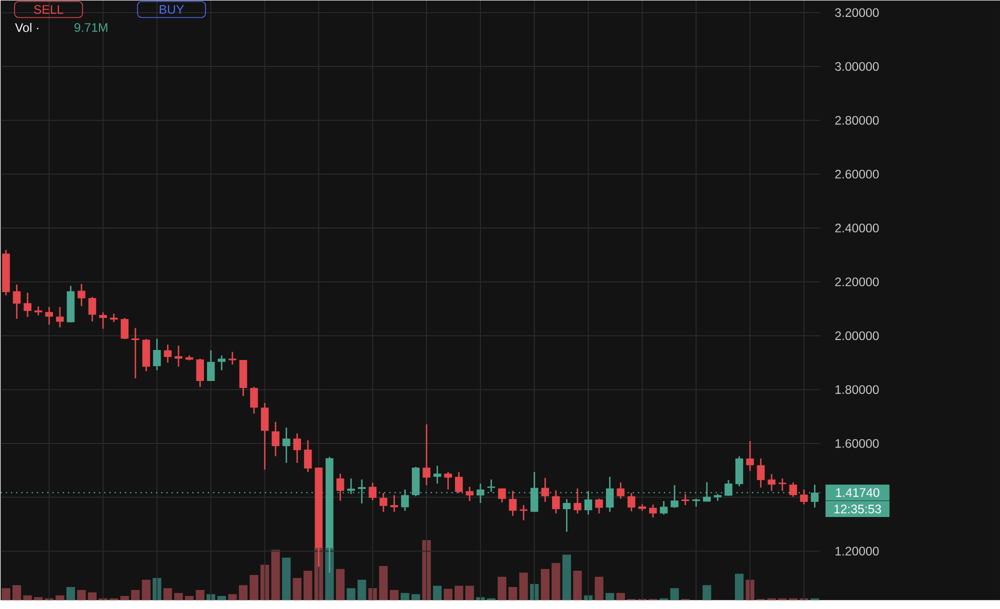 The height and width of the screenshot is (609, 1000). What do you see at coordinates (857, 335) in the screenshot?
I see `y-tick-label: 2.00000` at bounding box center [857, 335].